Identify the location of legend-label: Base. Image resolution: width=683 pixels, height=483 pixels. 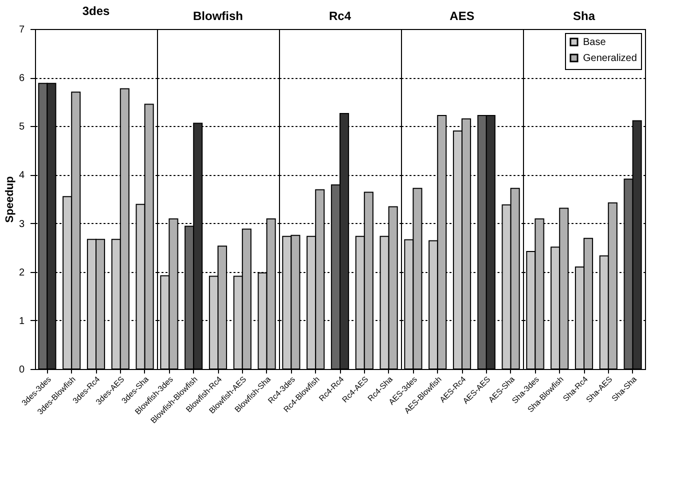
(594, 42).